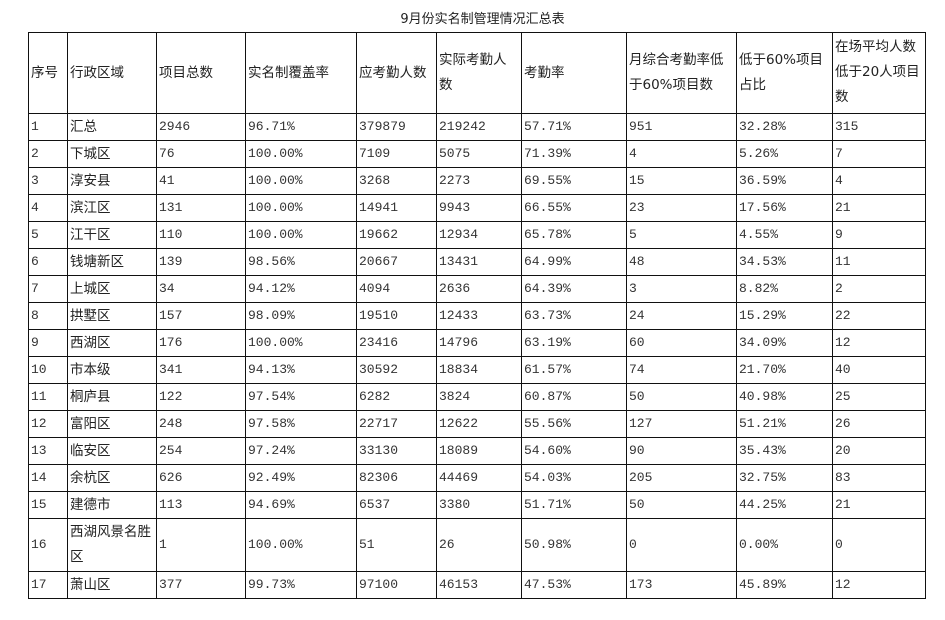  Describe the element at coordinates (784, 545) in the screenshot. I see `cell-below-60-ratio: 0.00%` at that location.